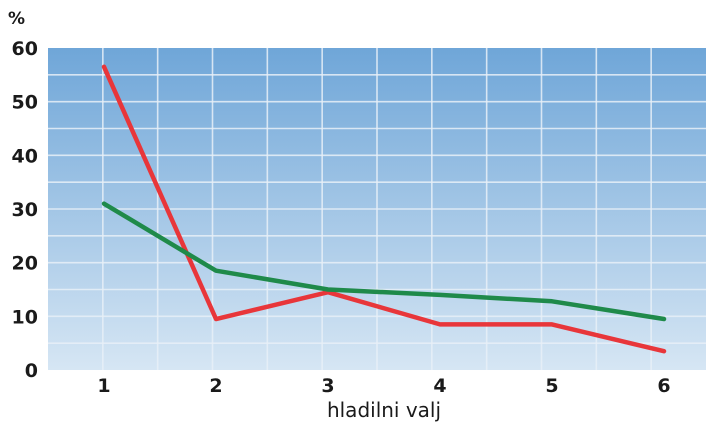 This screenshot has height=424, width=718. Describe the element at coordinates (215, 386) in the screenshot. I see `x-tick-label: 2` at that location.